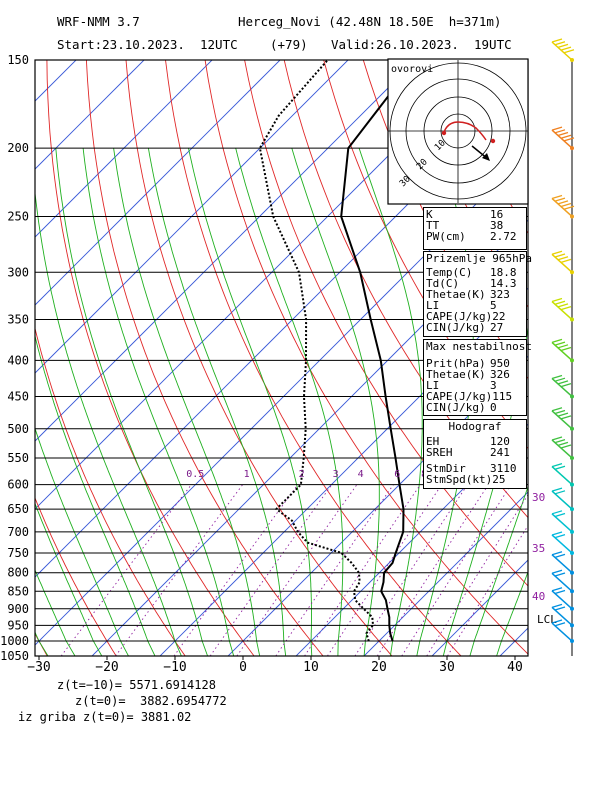 This screenshot has width=600, height=800. Describe the element at coordinates (247, 474) in the screenshot. I see `mixing-ratio-label: 1` at that location.